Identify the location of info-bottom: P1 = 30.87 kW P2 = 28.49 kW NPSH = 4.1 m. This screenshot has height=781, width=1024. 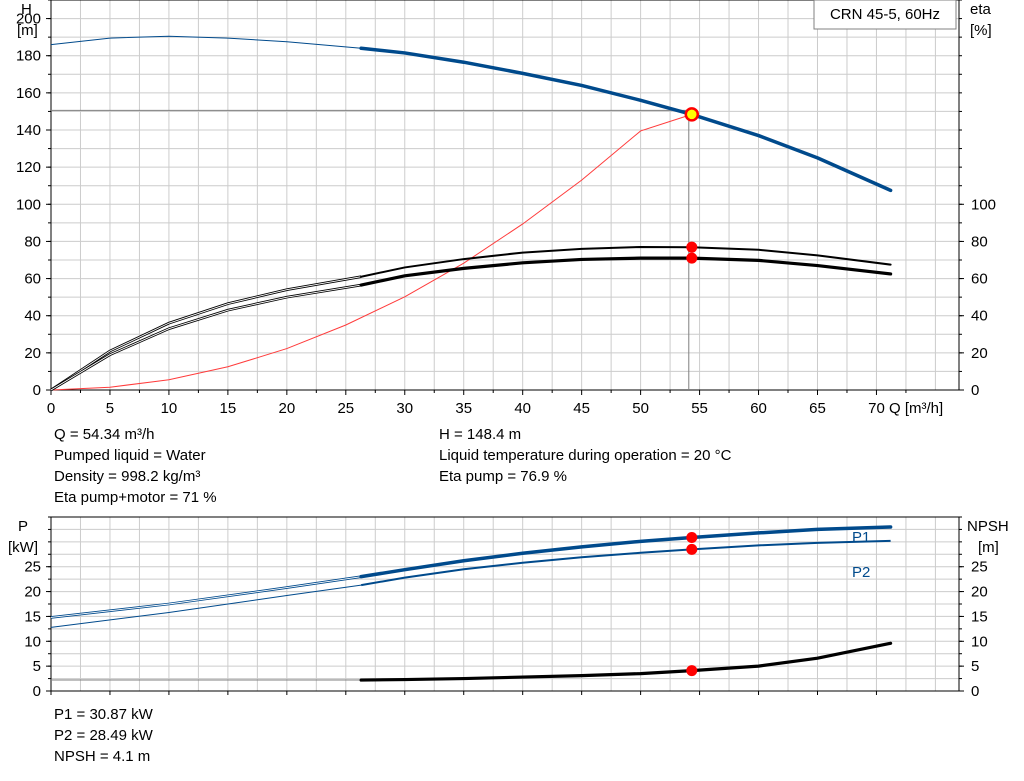
(103, 735).